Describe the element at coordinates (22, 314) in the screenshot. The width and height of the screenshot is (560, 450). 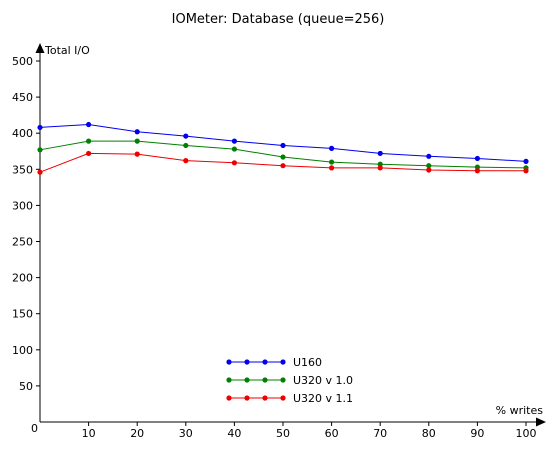
I see `y-tick-label: 150` at that location.